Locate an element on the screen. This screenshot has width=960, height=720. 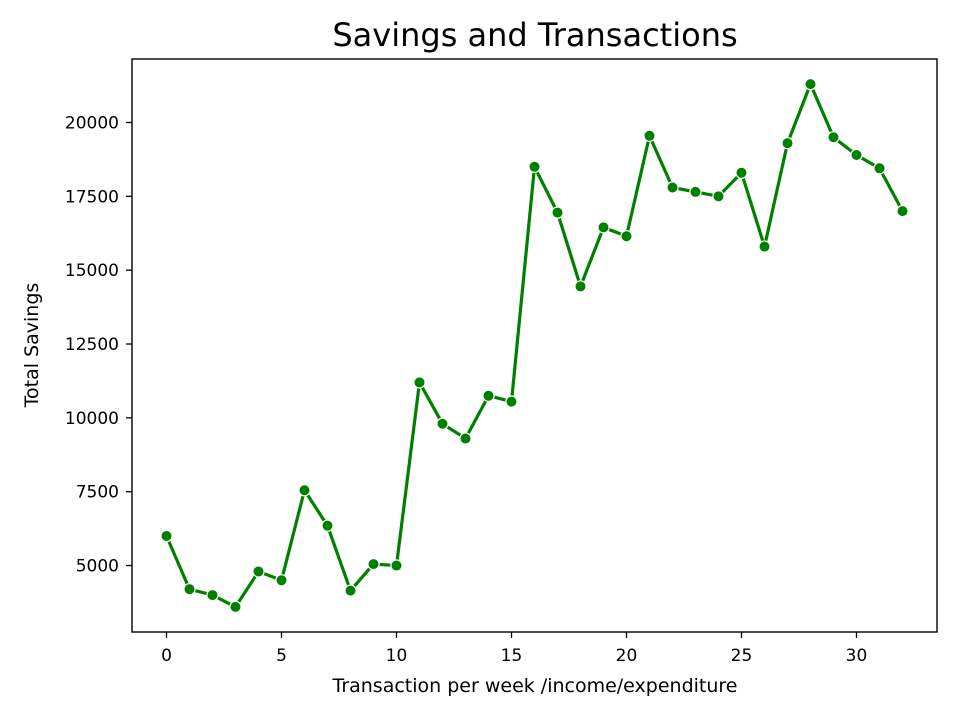
y-axis: 5000 7500 10000 12500 15000 17500 20000 is located at coordinates (98, 345).